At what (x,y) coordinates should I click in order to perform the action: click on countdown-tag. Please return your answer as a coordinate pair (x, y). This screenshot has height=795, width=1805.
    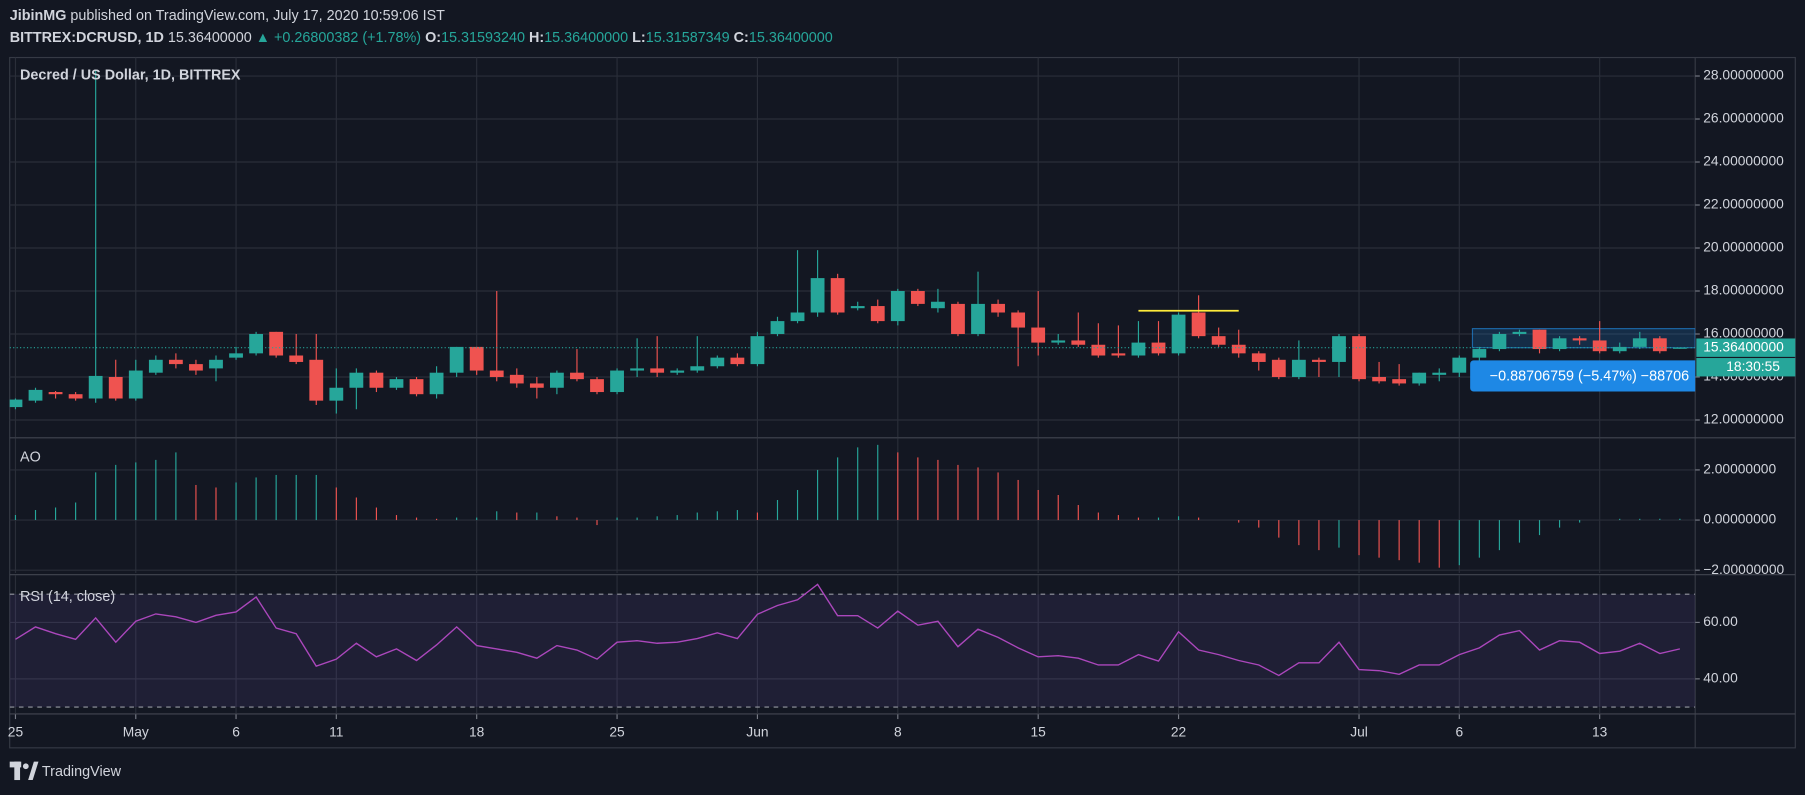
    Looking at the image, I should click on (1746, 367).